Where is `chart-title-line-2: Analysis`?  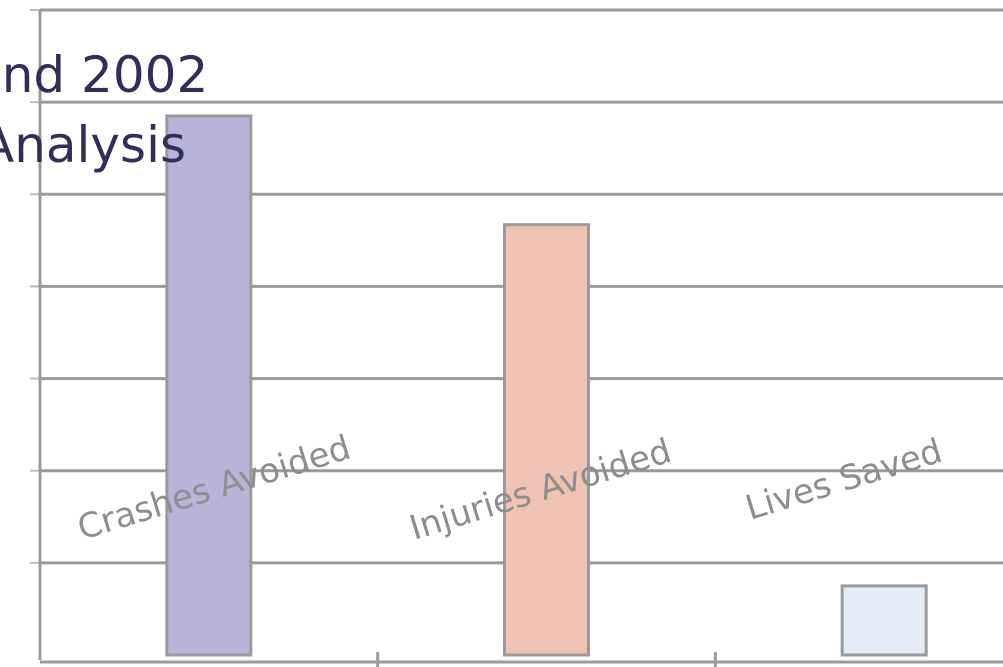 chart-title-line-2: Analysis is located at coordinates (93, 145).